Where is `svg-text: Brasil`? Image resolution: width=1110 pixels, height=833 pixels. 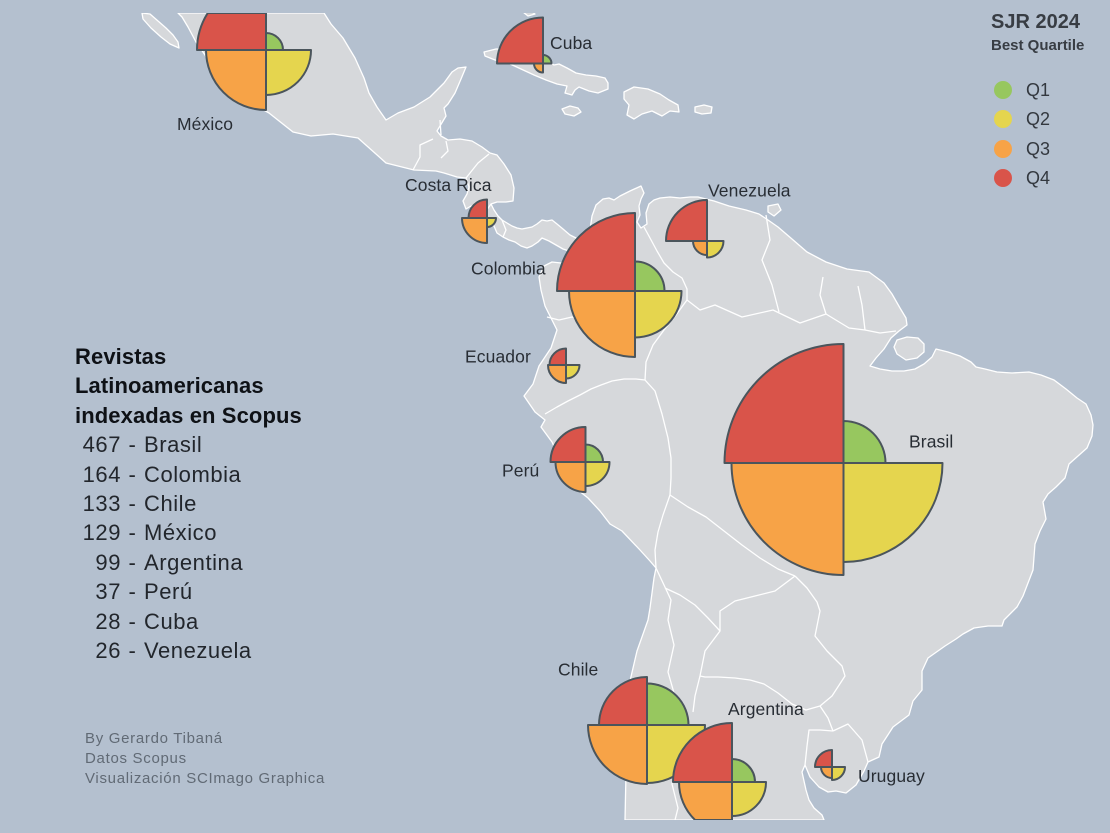
svg-text: Brasil is located at coordinates (931, 442).